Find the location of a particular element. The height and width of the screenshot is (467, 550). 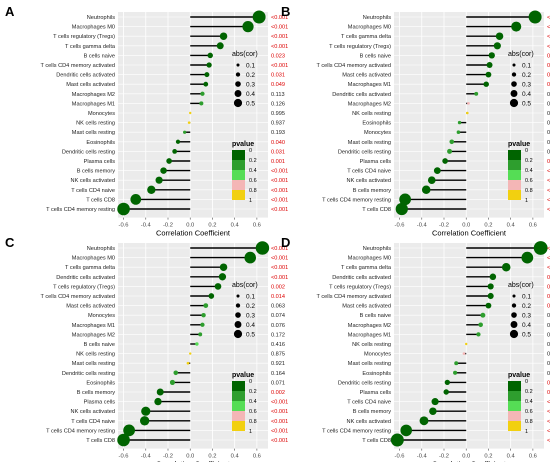

category-label: Monocytes is located at coordinates (377, 133).